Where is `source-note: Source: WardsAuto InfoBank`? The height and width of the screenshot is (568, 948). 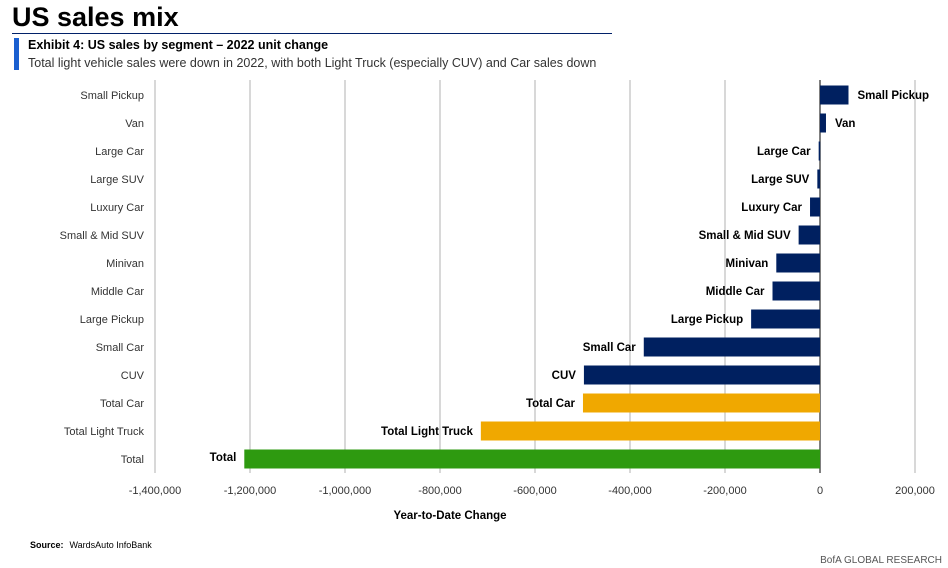
source-note: Source: WardsAuto InfoBank is located at coordinates (91, 545).